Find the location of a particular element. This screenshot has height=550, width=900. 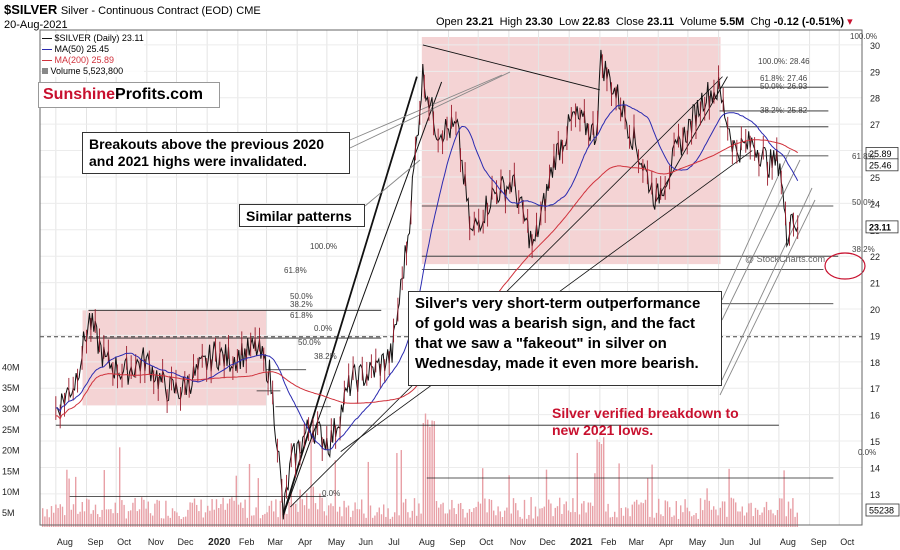

fib-2020-label: 50.0% is located at coordinates (309, 342).